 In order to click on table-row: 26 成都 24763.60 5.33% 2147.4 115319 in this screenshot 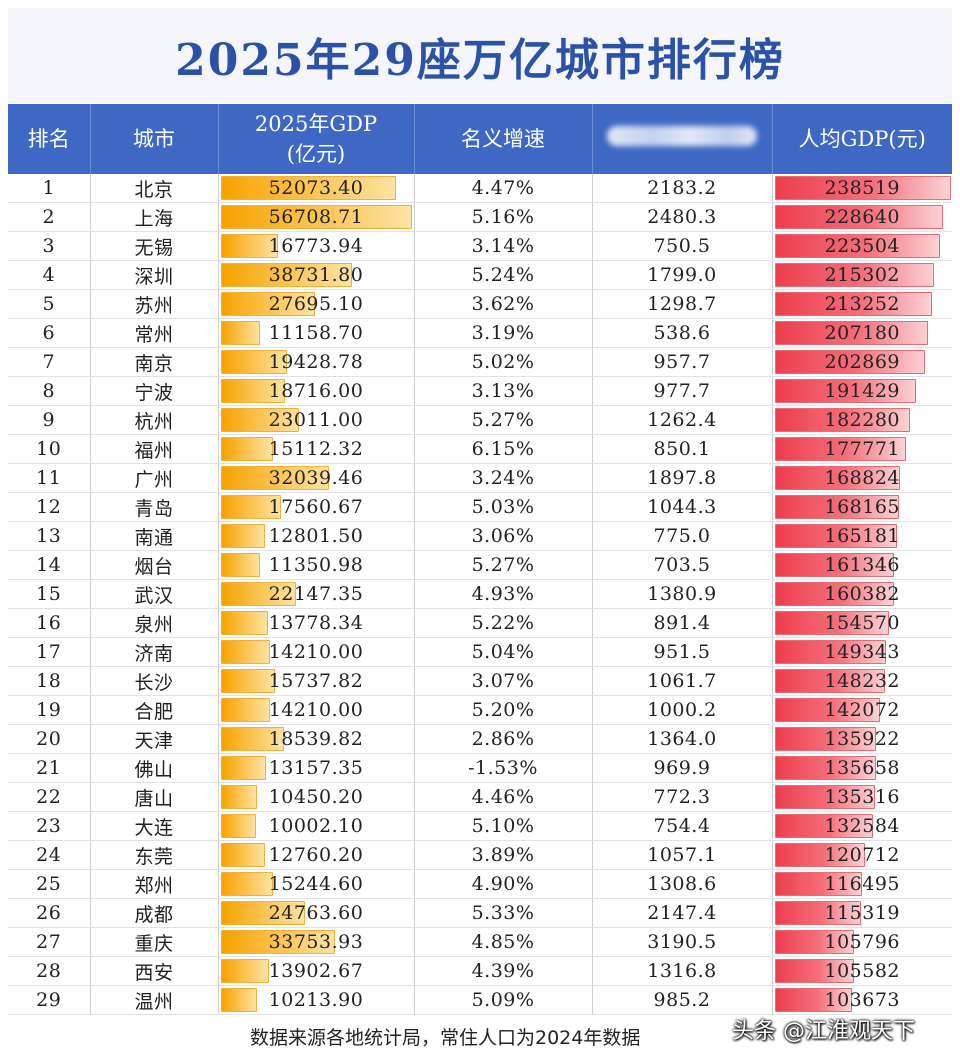, I will do `click(480, 913)`.